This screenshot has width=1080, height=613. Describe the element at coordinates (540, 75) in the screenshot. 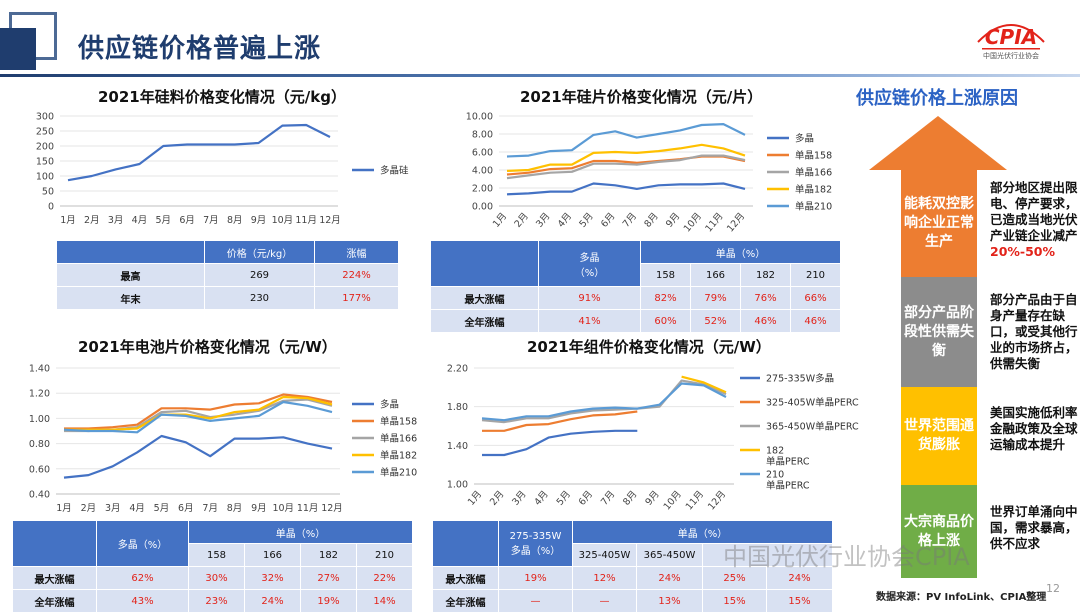

I see `title-rule` at that location.